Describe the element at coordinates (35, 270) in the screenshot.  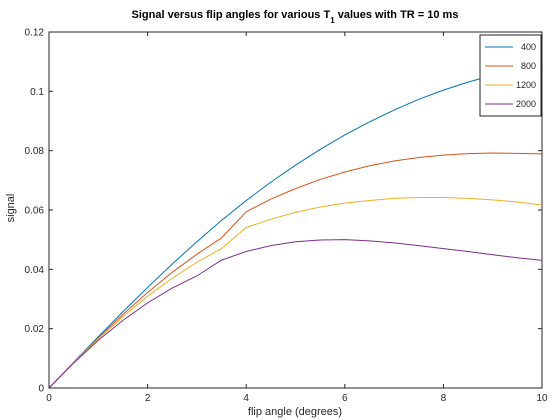
I see `y-tick-label: 0.04` at that location.